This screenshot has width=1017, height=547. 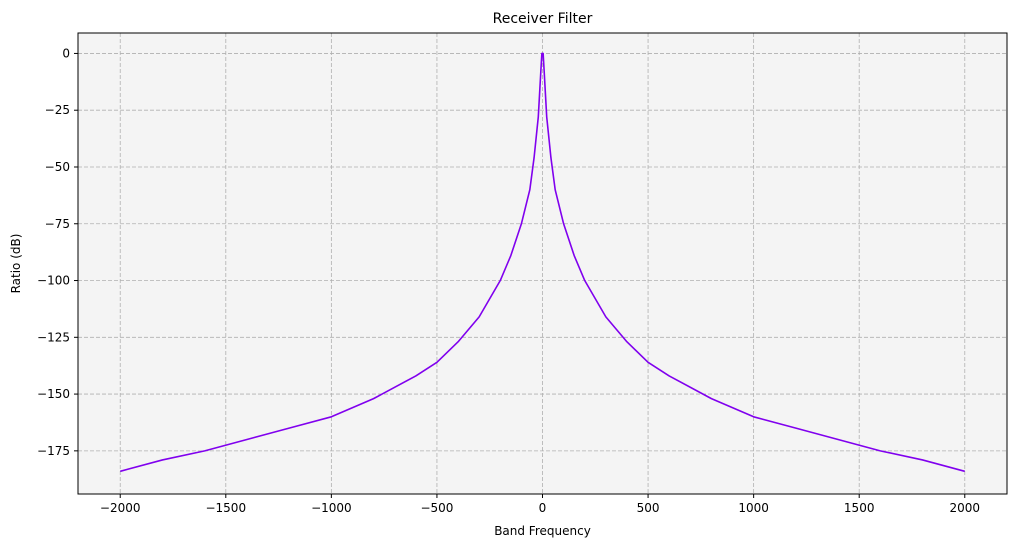 I want to click on y-tick-label: −50, so click(x=57, y=167).